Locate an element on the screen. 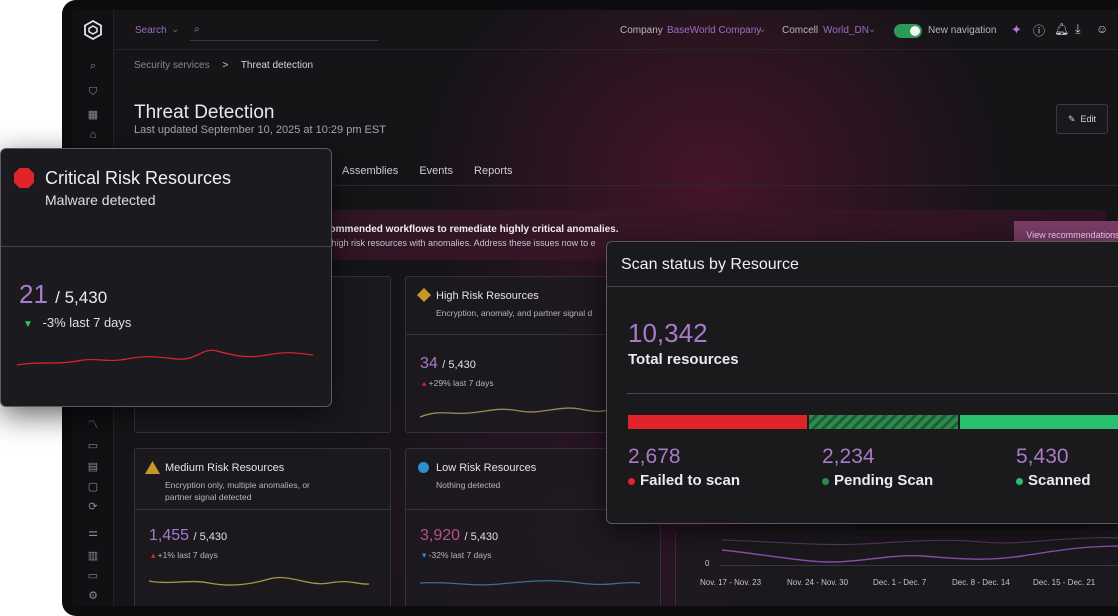 Image resolution: width=1118 pixels, height=616 pixels. company-label: Company is located at coordinates (641, 30).